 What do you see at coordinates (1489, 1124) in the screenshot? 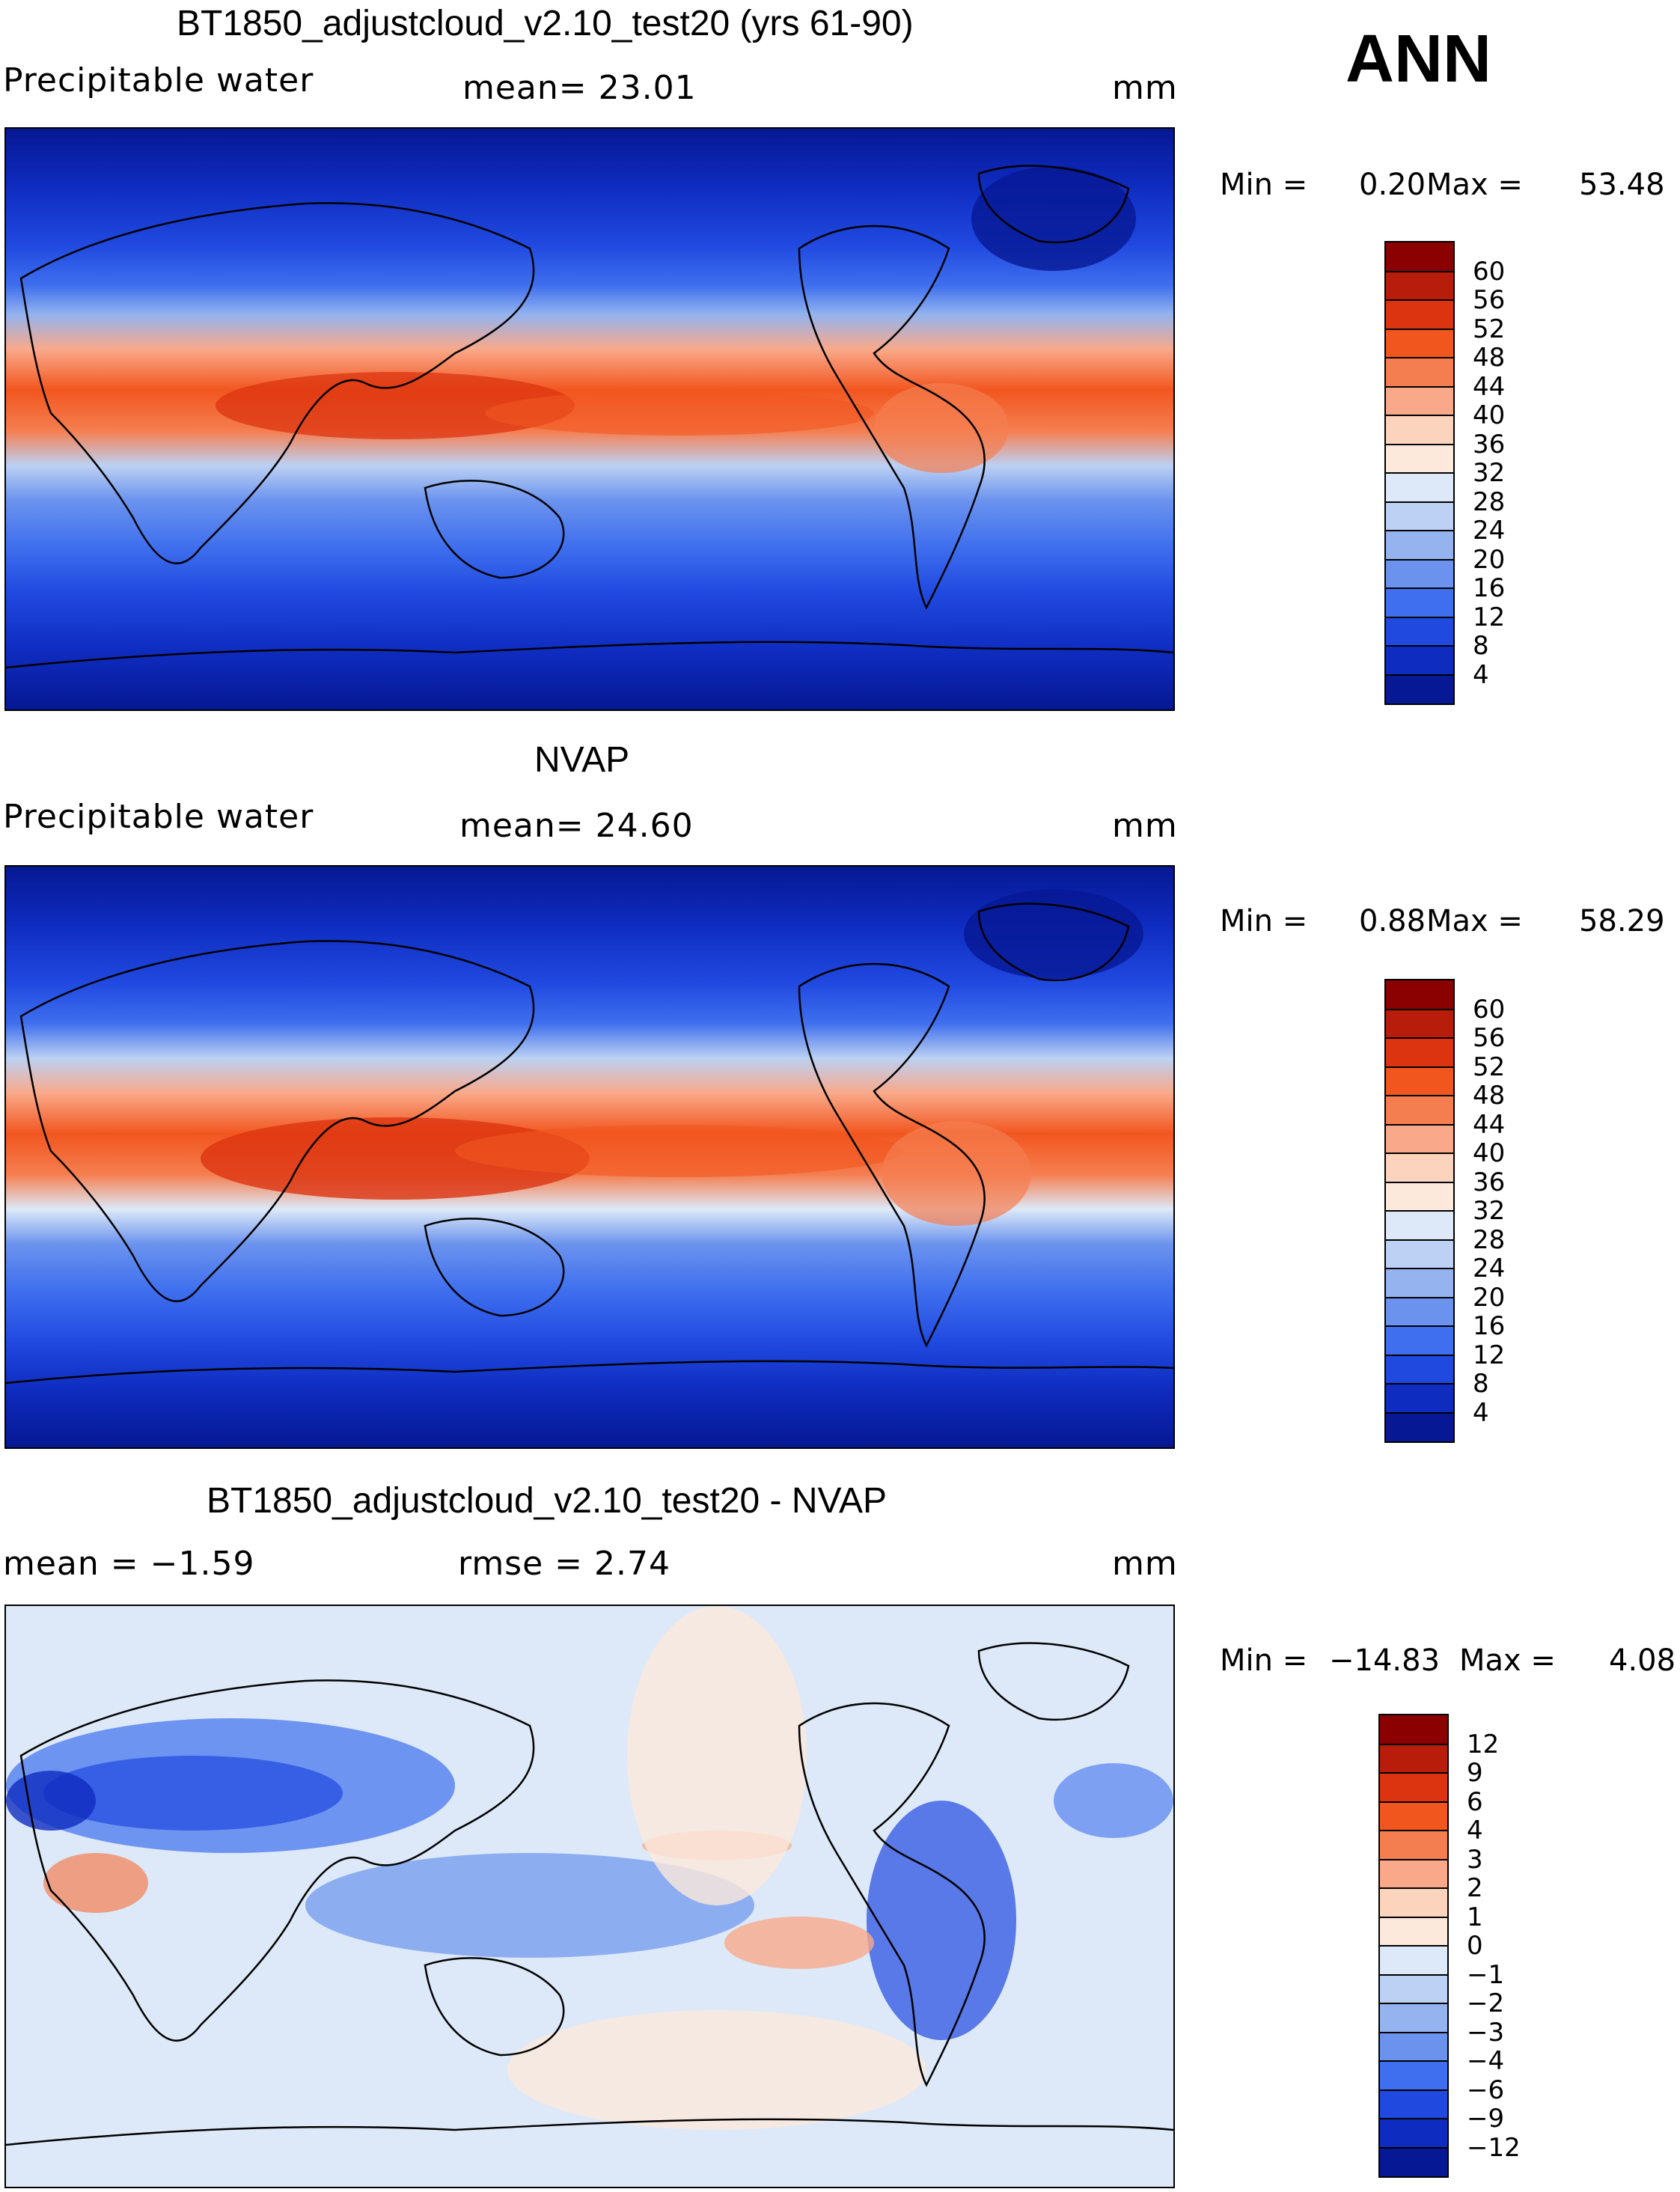
I see `colorbar-tick-label: 44` at bounding box center [1489, 1124].